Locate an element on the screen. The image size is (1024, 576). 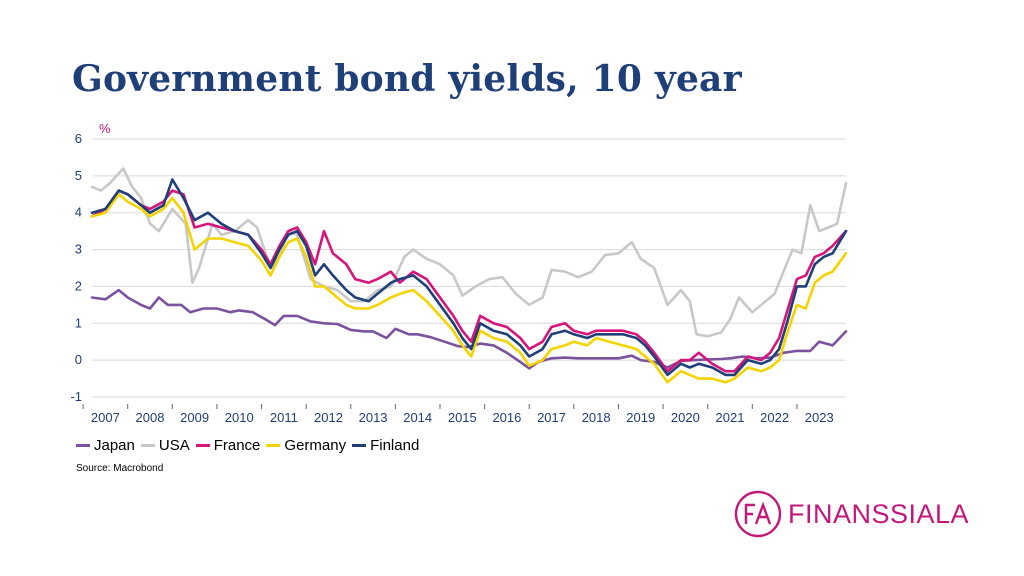
y-tick-label: 3 is located at coordinates (78, 249).